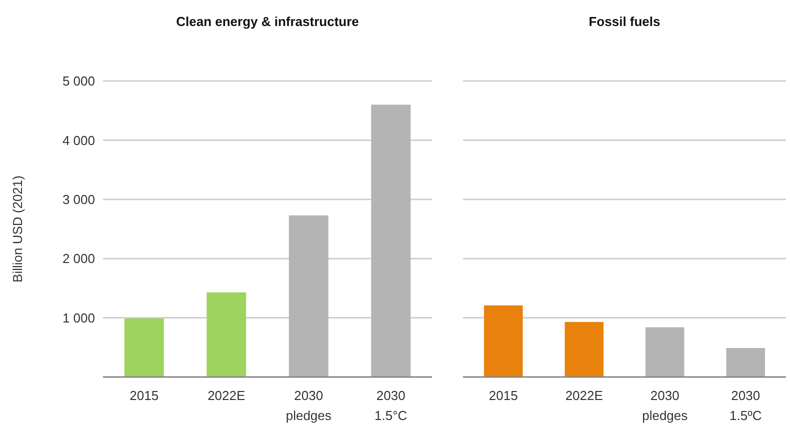 This screenshot has width=790, height=426. Describe the element at coordinates (624, 21) in the screenshot. I see `chart-title: Fossil fuels` at that location.